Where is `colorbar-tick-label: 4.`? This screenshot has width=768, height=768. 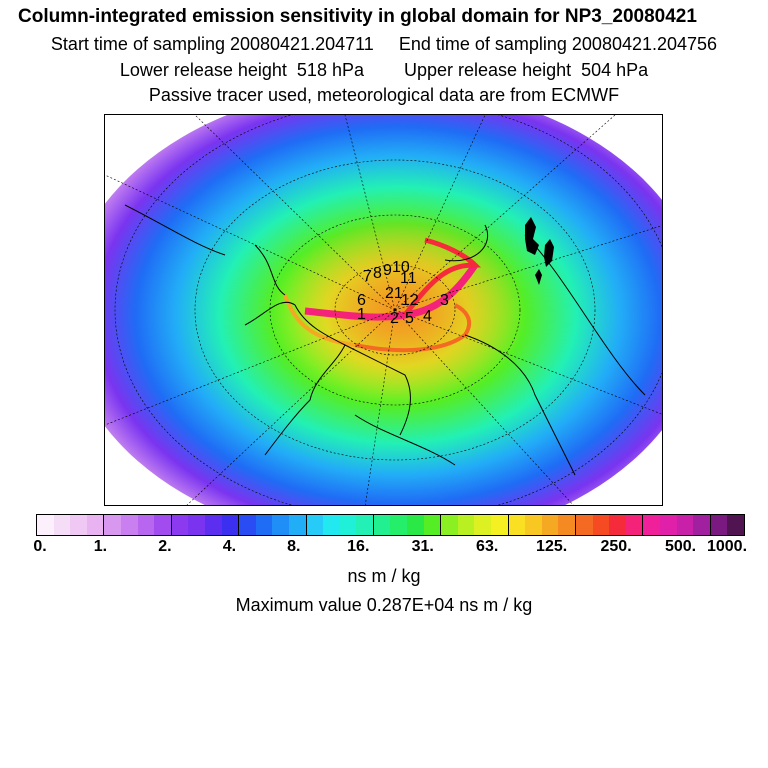 colorbar-tick-label: 4. is located at coordinates (229, 546).